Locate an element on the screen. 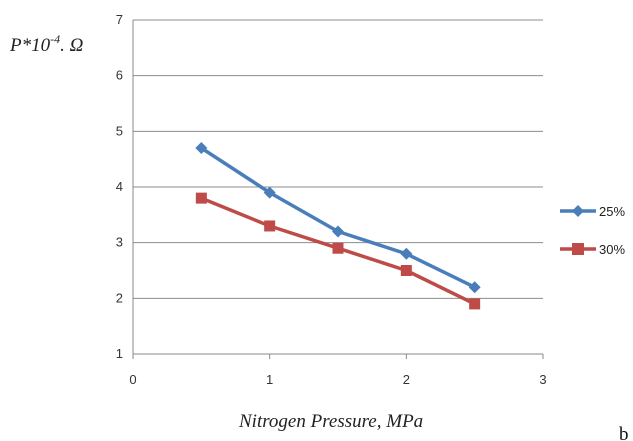 The width and height of the screenshot is (633, 441). y-axis-title-unit: . Ω is located at coordinates (72, 45).